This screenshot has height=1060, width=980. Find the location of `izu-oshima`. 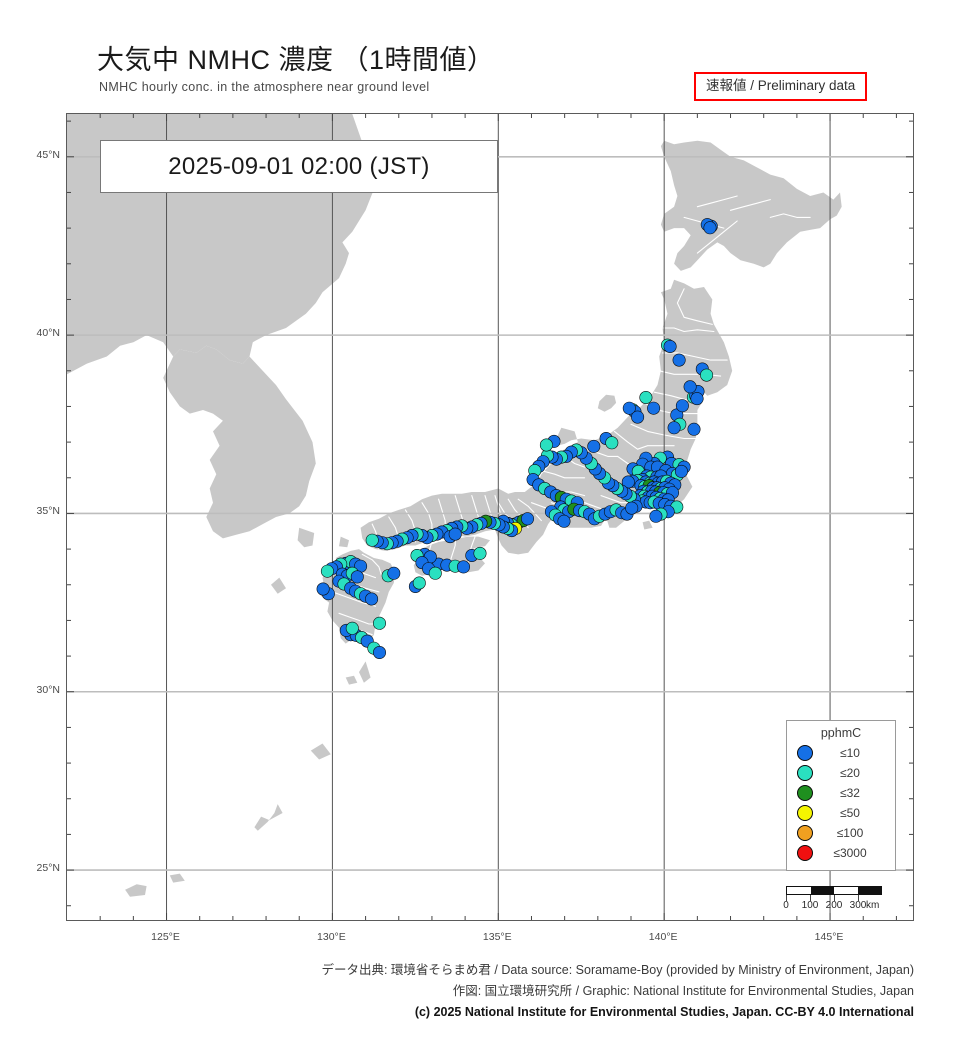

izu-oshima is located at coordinates (647, 525).